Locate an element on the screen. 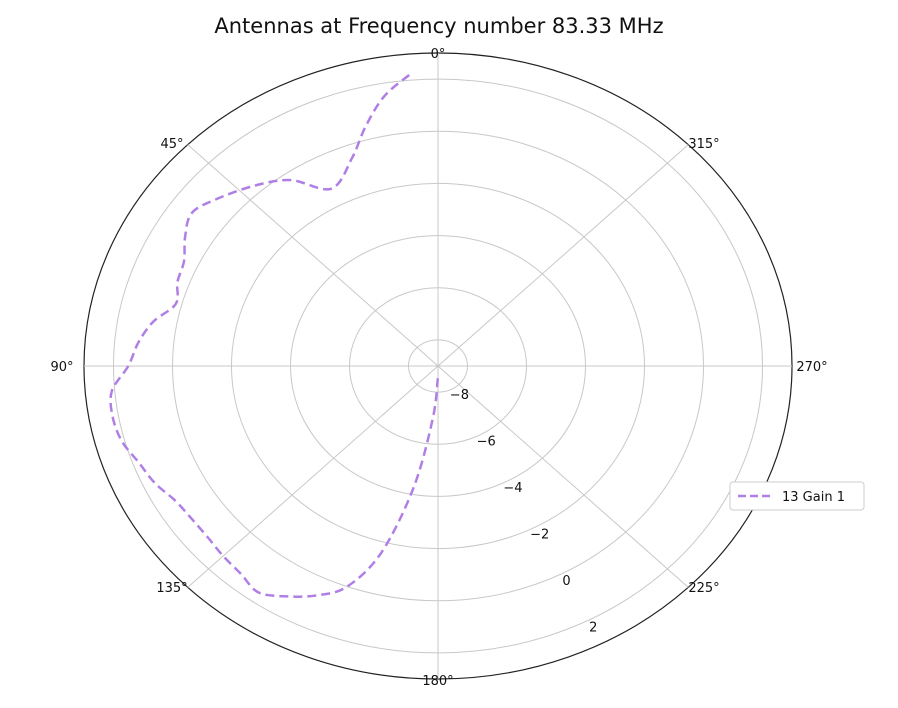 This screenshot has width=898, height=708. radial-tick-label: −2 is located at coordinates (539, 535).